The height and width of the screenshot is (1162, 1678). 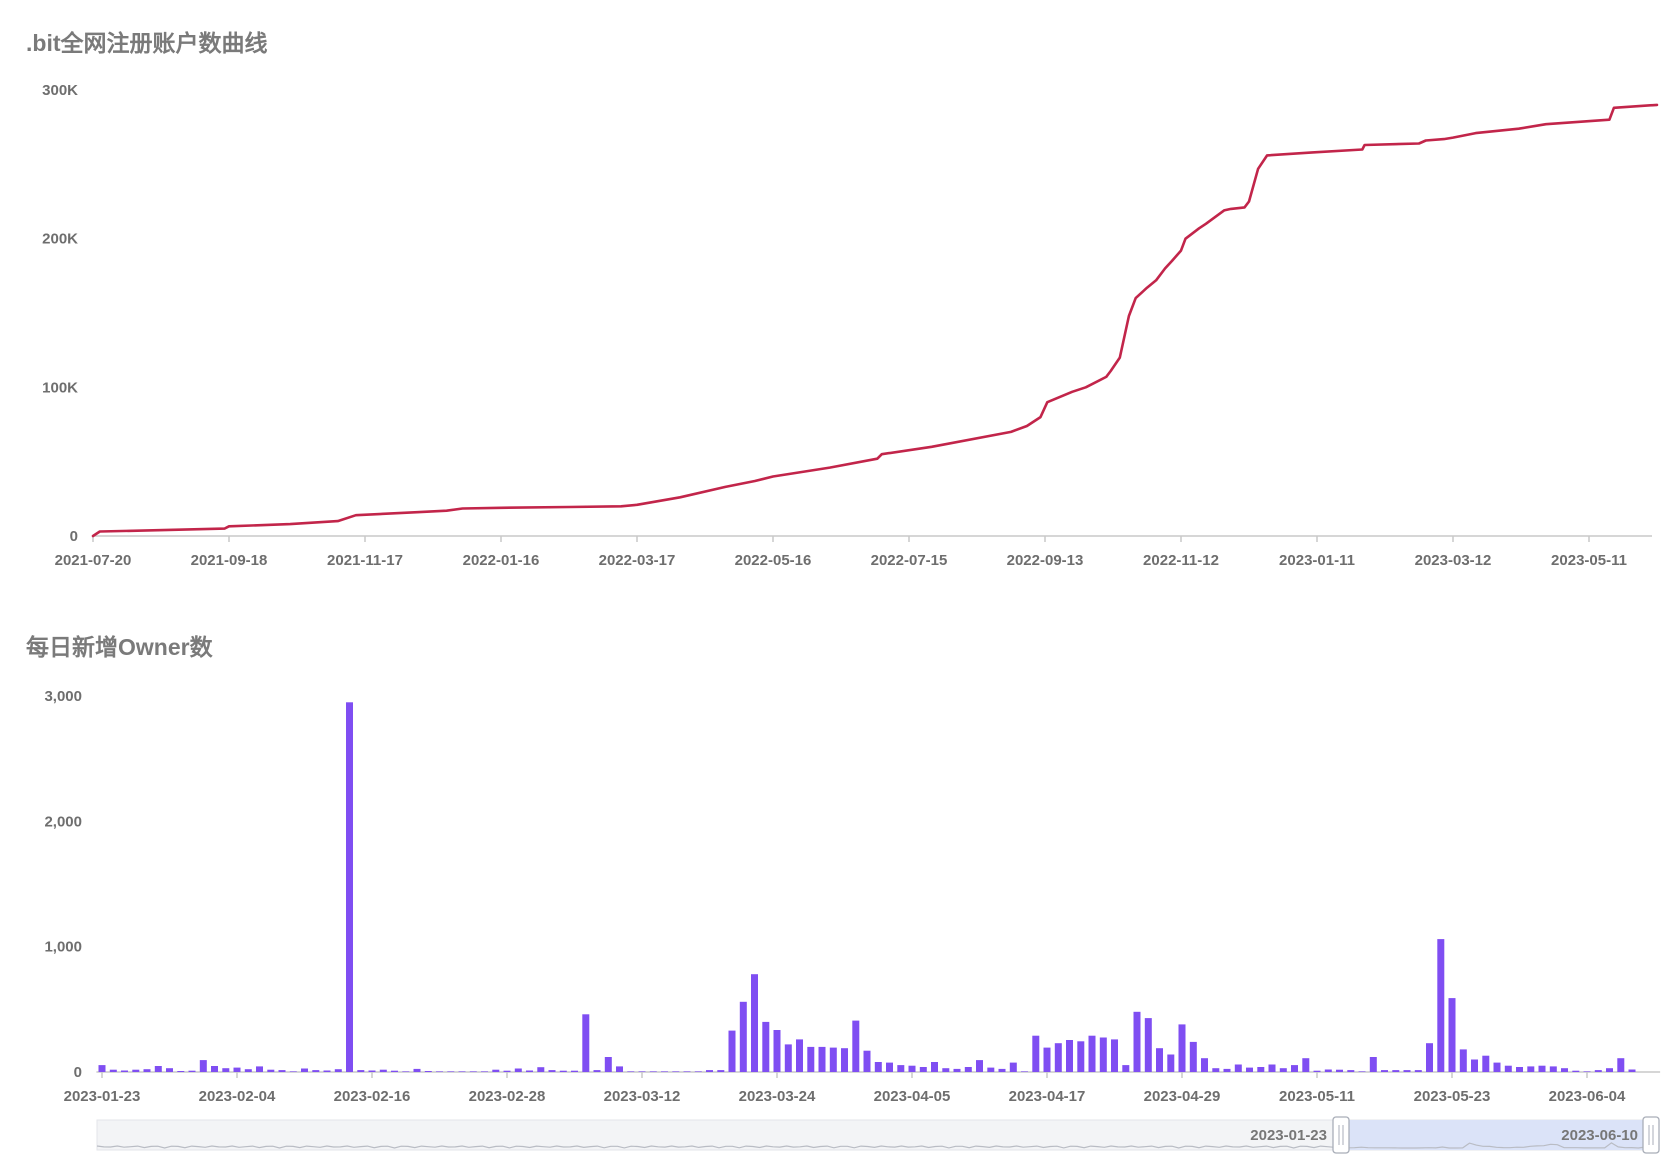 I want to click on bar-x-tick-label: 2023-04-29, so click(x=1182, y=1096).